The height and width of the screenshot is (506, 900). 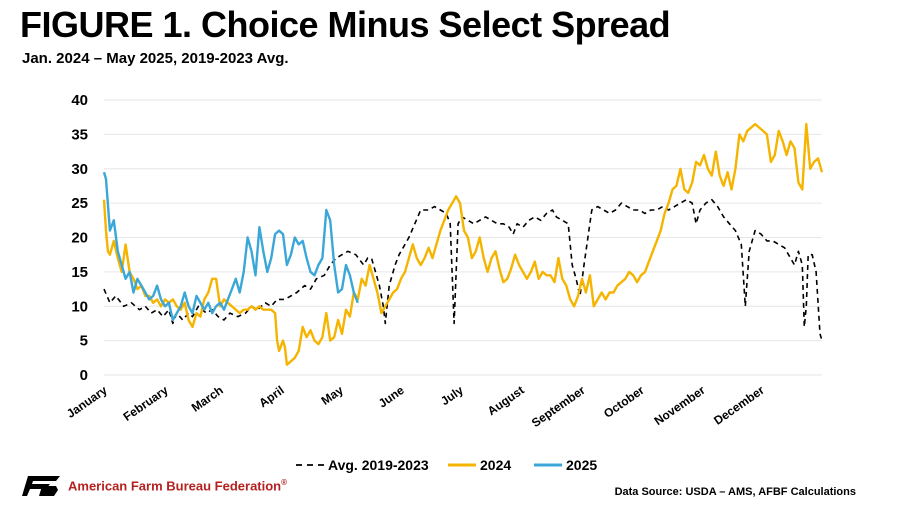 I want to click on x-tick-label: March, so click(x=207, y=399).